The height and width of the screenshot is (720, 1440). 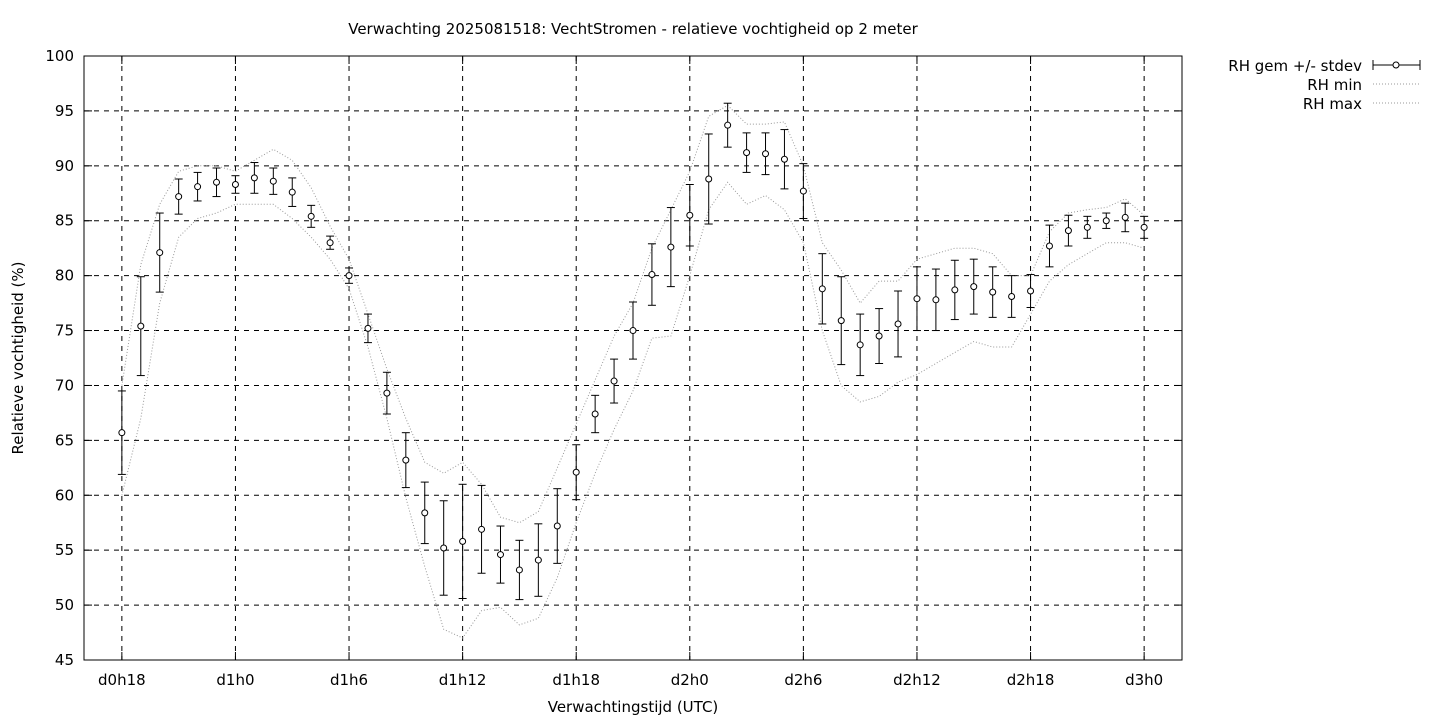 What do you see at coordinates (122, 680) in the screenshot?
I see `x-tick-label: d0h18` at bounding box center [122, 680].